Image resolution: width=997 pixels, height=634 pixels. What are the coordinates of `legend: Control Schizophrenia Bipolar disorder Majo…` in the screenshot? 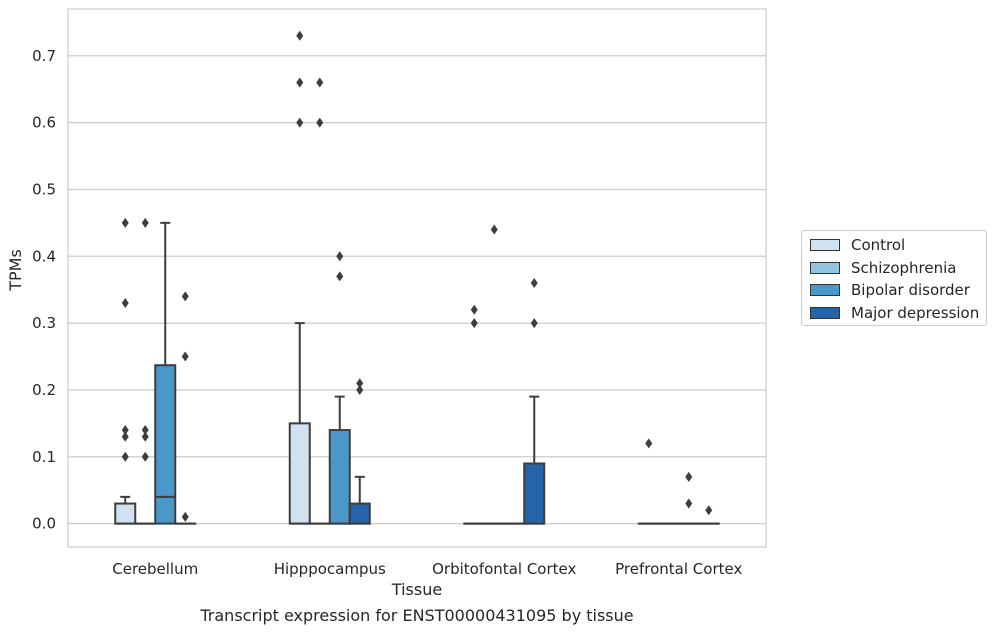 It's located at (894, 278).